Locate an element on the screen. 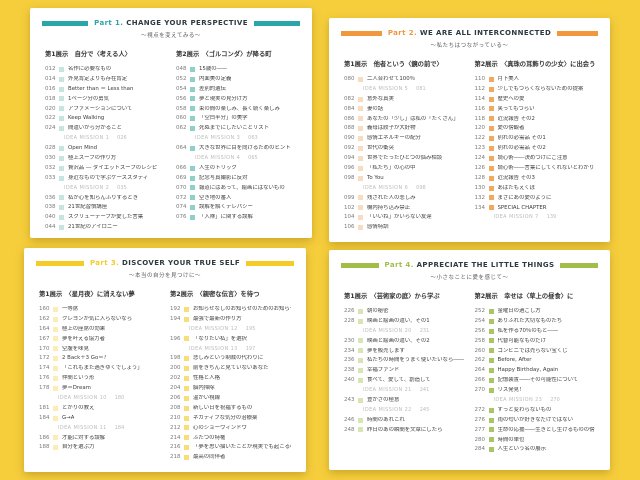 The width and height of the screenshot is (640, 480). entry-page-number: 014 is located at coordinates (50, 78).